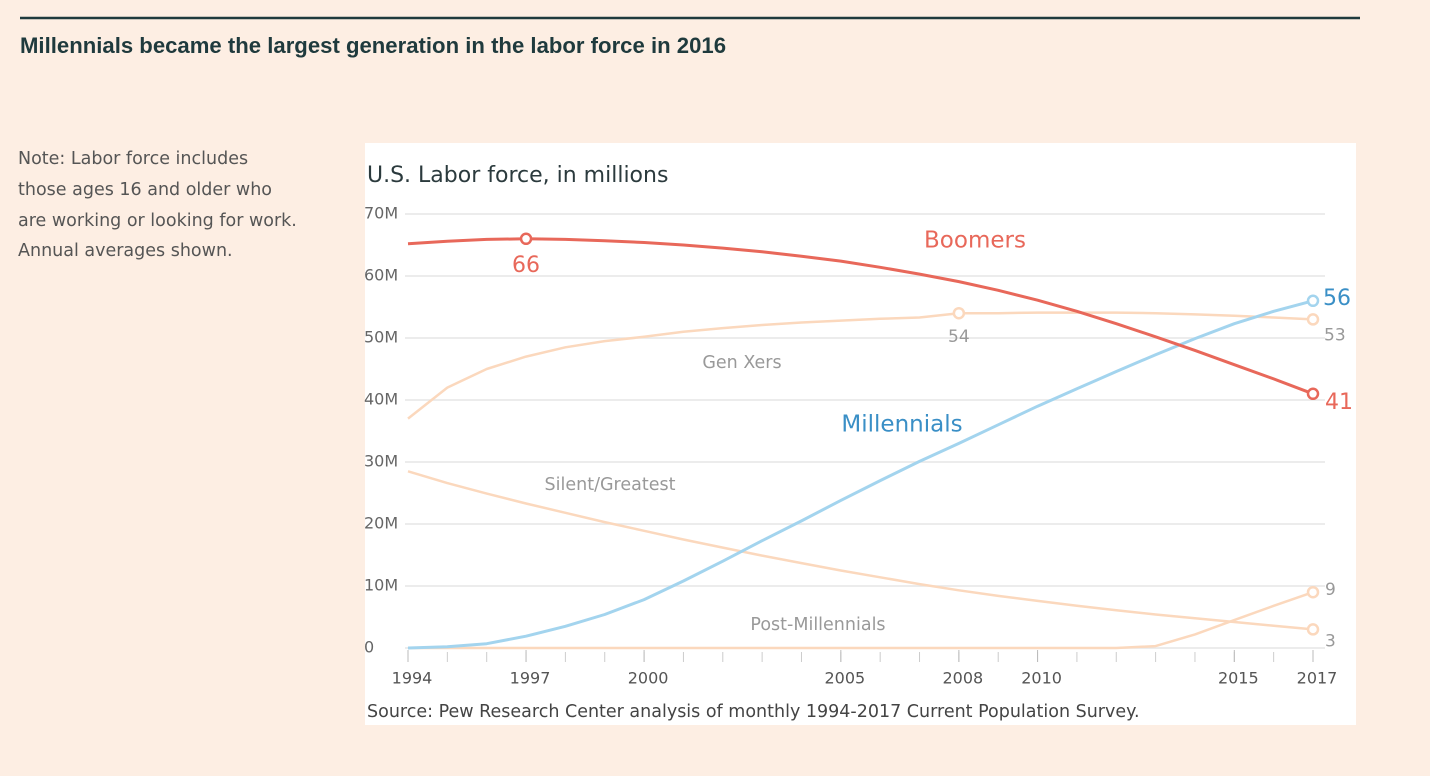 This screenshot has height=776, width=1430. I want to click on series-label: Boomers, so click(975, 241).